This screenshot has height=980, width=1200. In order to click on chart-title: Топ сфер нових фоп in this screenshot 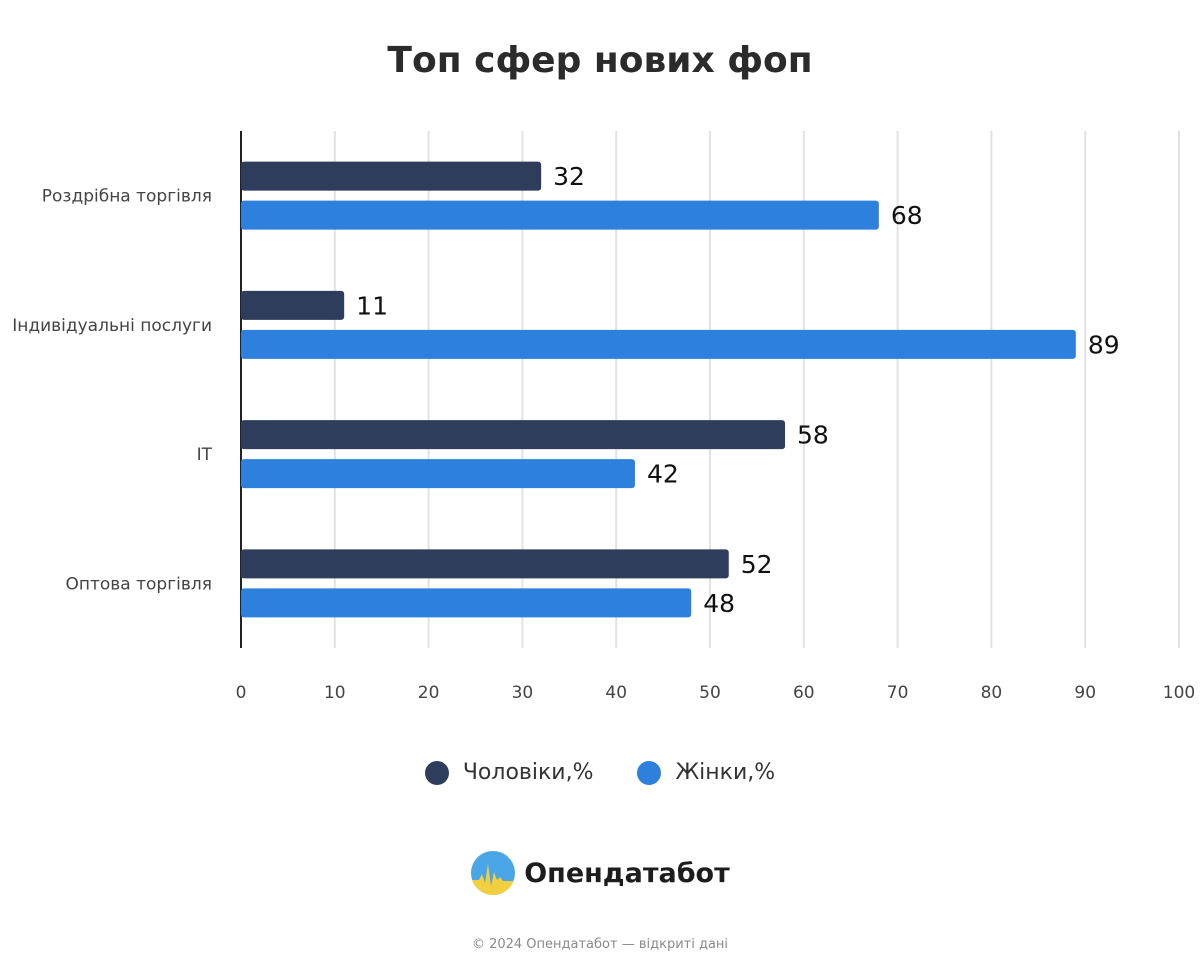, I will do `click(600, 60)`.